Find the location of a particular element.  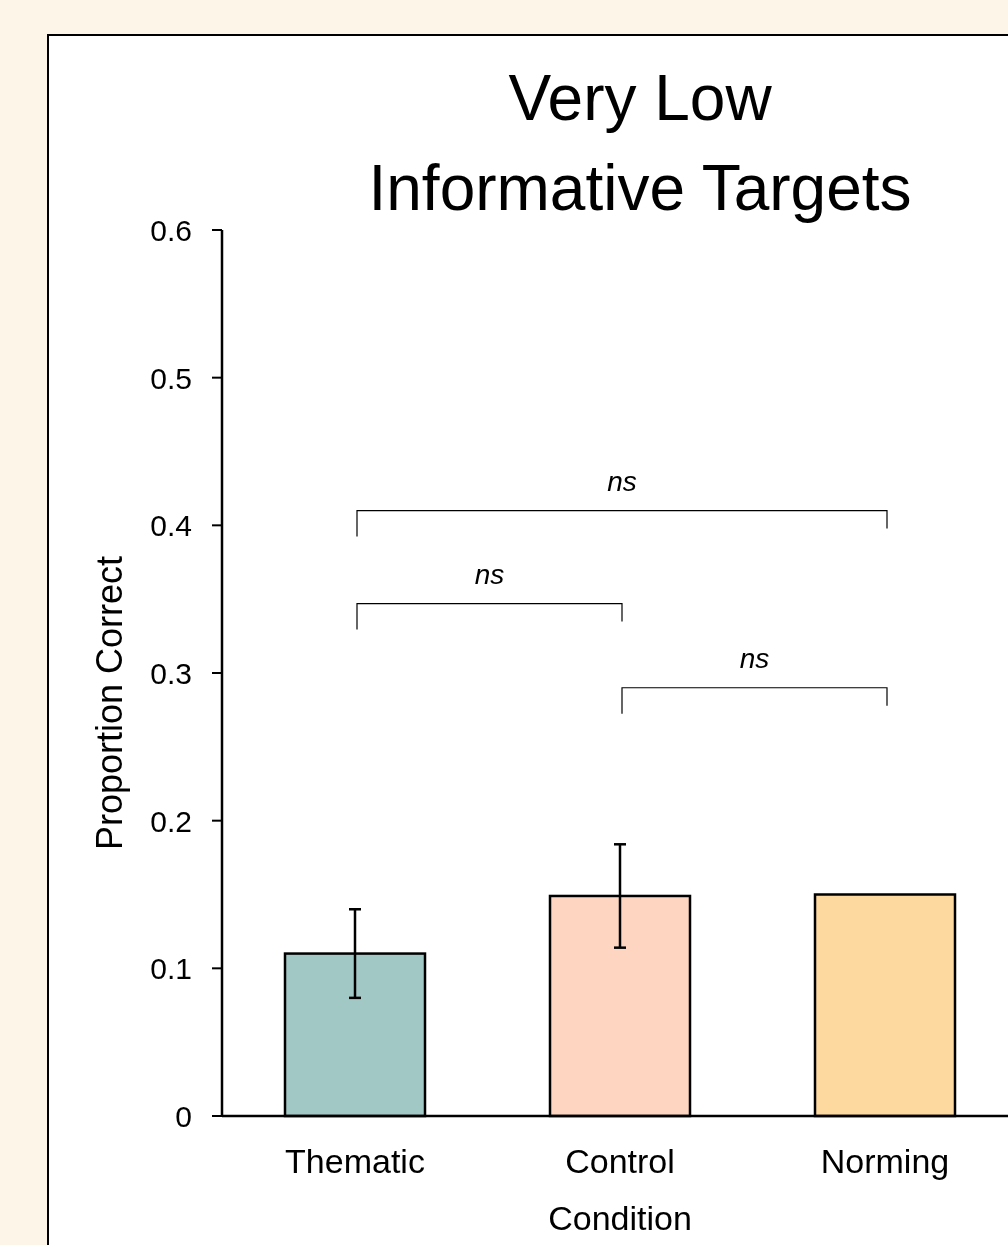

y-tick-label: 0.3 is located at coordinates (171, 673).